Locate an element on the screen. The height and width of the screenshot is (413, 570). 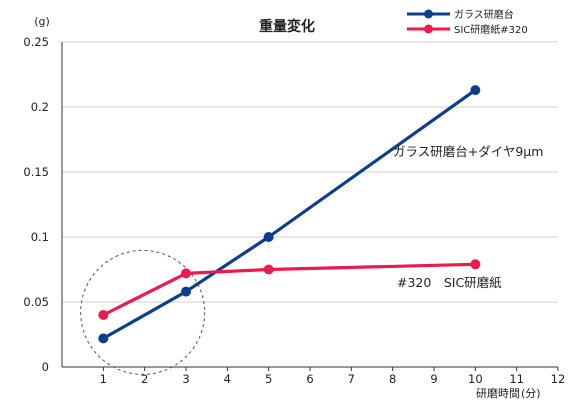
y-tick-label: 0.05 is located at coordinates (36, 302).